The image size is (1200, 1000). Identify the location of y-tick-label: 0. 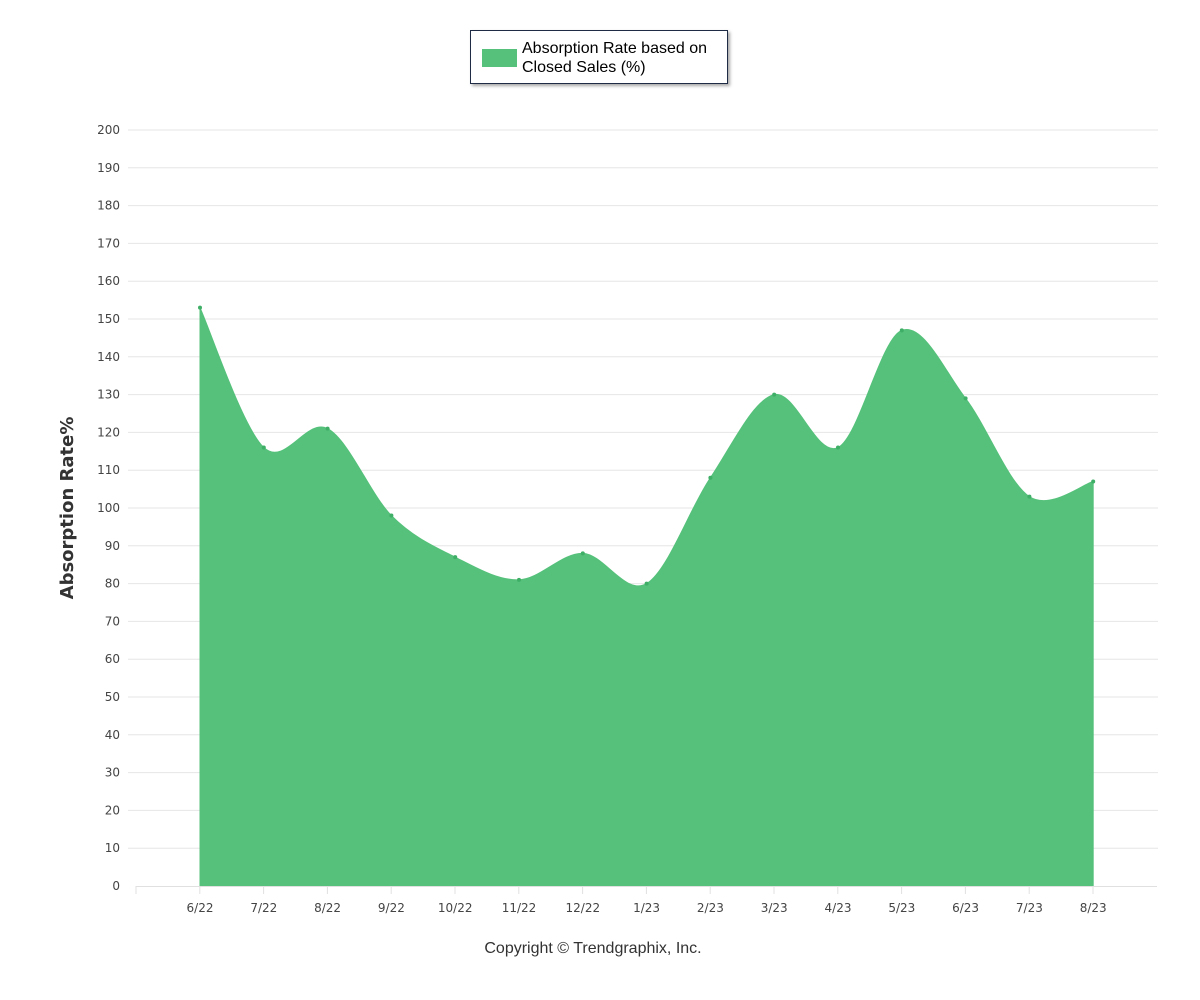
(116, 886).